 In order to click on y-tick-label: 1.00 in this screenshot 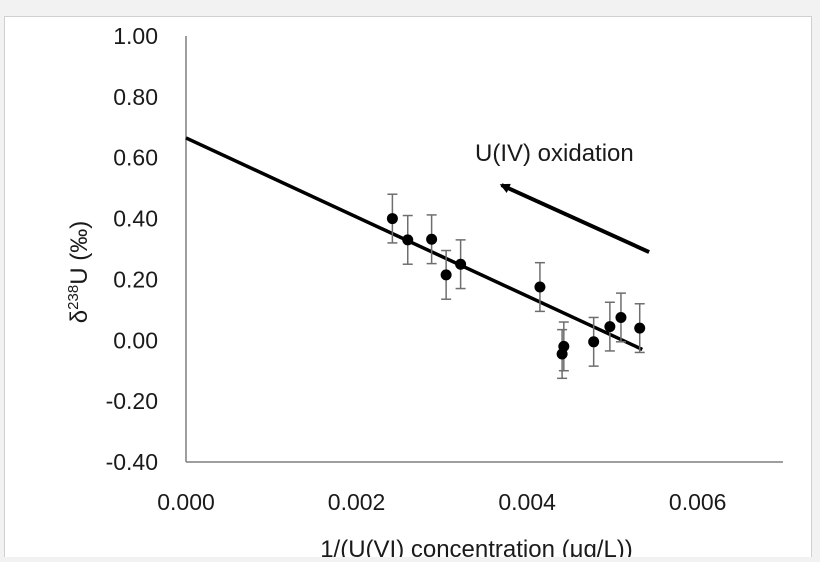, I will do `click(135, 36)`.